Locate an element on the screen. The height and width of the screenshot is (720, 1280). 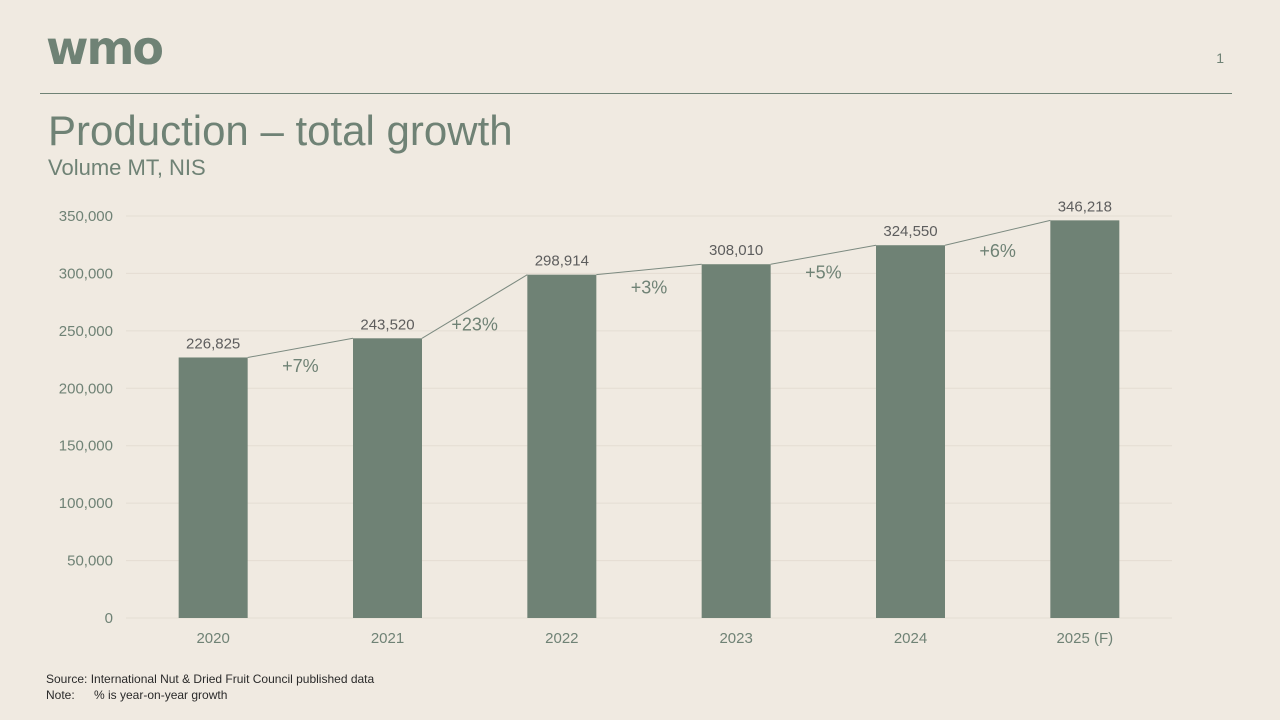
y-tick-label: 50,000 is located at coordinates (90, 561).